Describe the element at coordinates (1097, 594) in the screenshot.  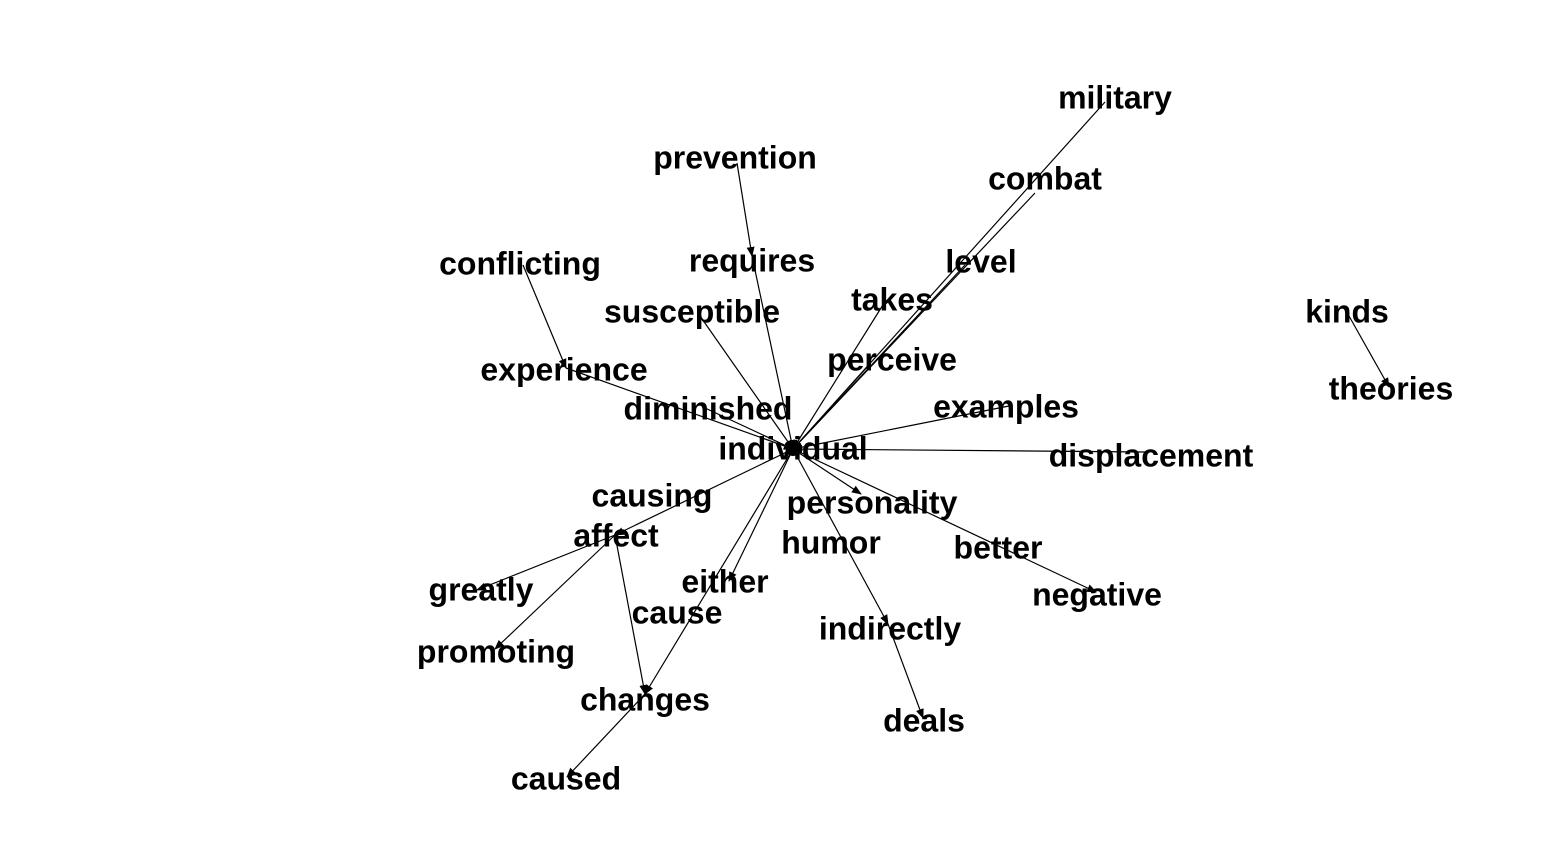
I see `node-label-negative: negative` at that location.